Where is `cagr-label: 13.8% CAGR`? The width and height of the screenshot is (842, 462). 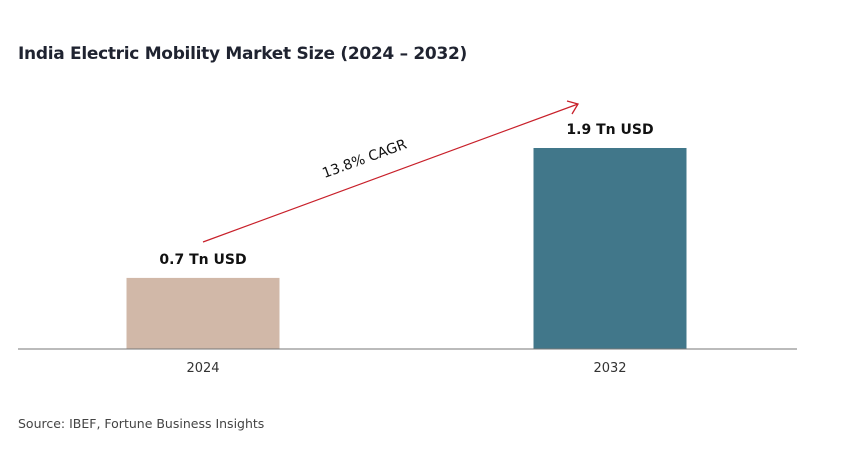
cagr-label: 13.8% CAGR is located at coordinates (364, 158).